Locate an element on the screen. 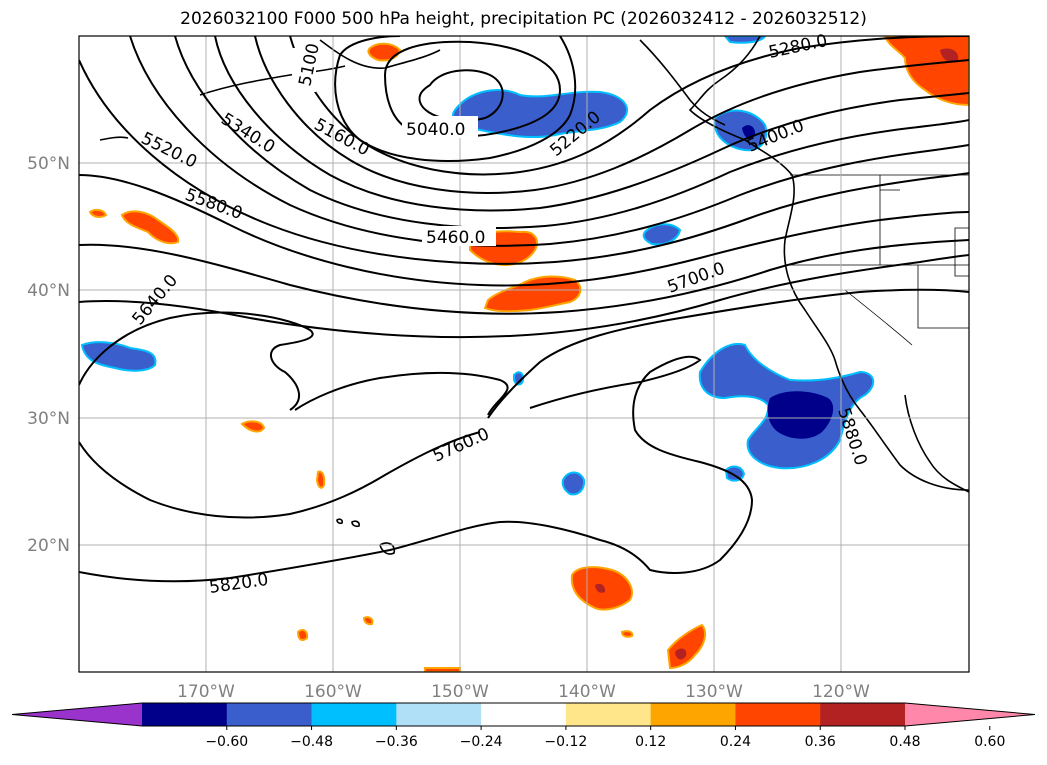 Image resolution: width=1047 pixels, height=765 pixels. colorbar-tick-label: −0.36 is located at coordinates (396, 742).